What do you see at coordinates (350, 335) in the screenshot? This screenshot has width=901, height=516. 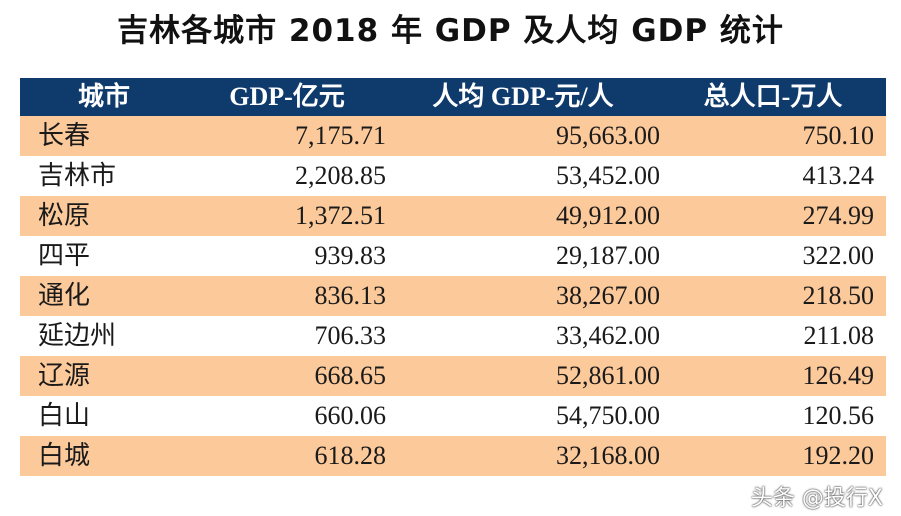 I see `cell-gdp: 706.33` at bounding box center [350, 335].